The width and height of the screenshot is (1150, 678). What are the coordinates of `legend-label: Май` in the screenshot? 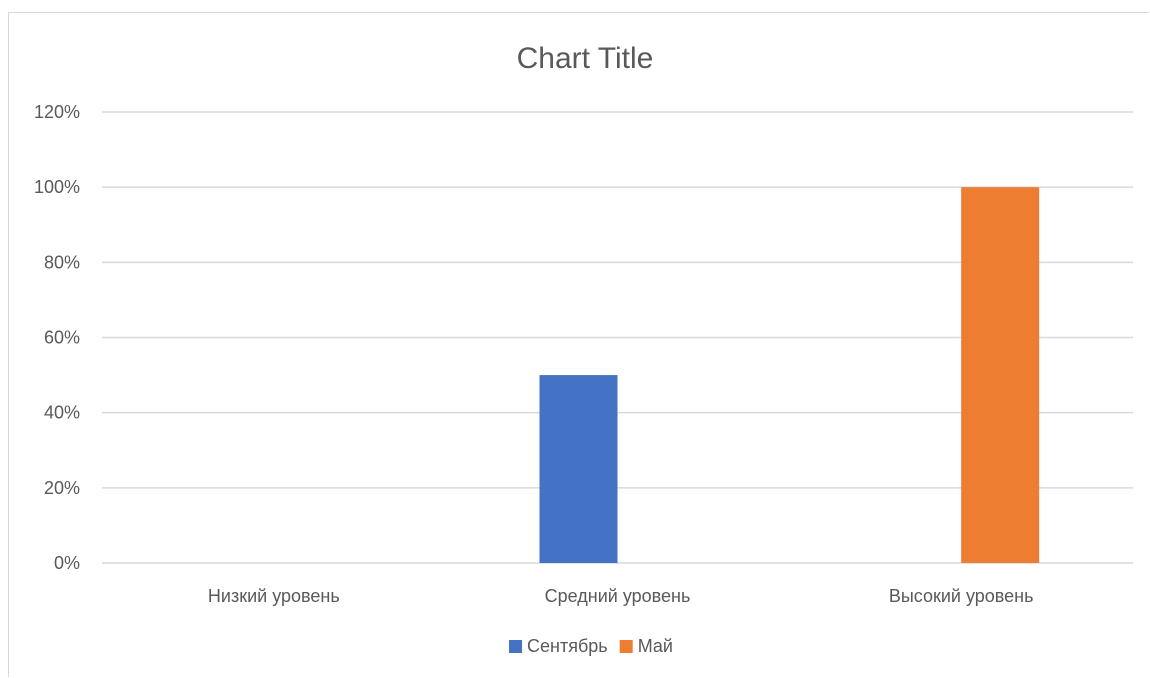 It's located at (655, 646).